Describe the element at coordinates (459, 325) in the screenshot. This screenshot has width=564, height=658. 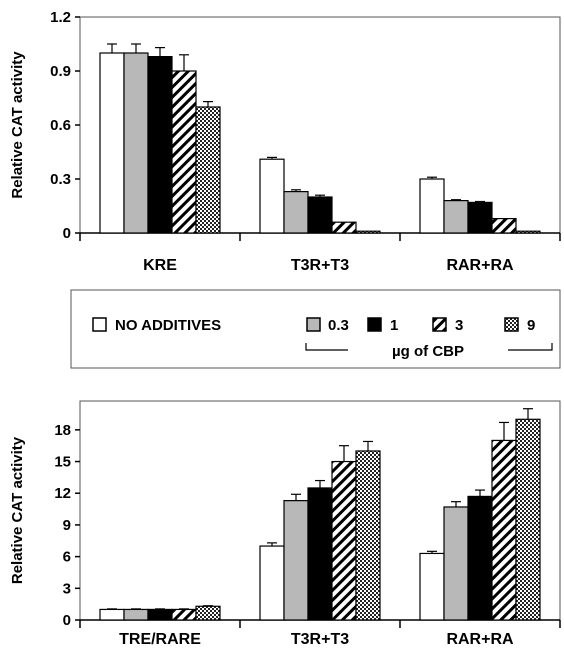
I see `legend-label-3: 3` at that location.